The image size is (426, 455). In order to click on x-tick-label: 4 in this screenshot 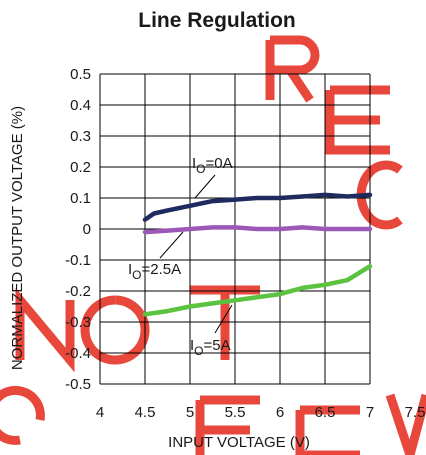, I will do `click(100, 412)`.